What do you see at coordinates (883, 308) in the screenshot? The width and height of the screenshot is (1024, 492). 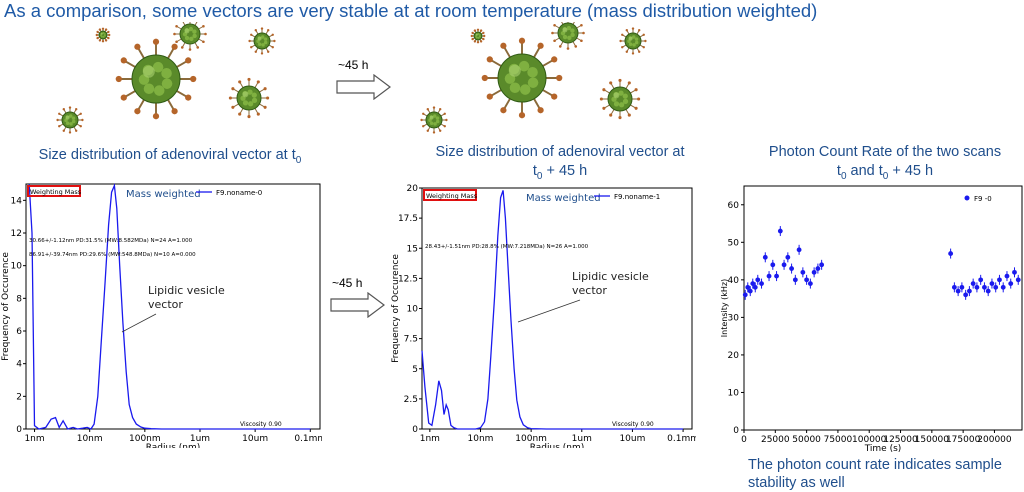 I see `plot-frame` at bounding box center [883, 308].